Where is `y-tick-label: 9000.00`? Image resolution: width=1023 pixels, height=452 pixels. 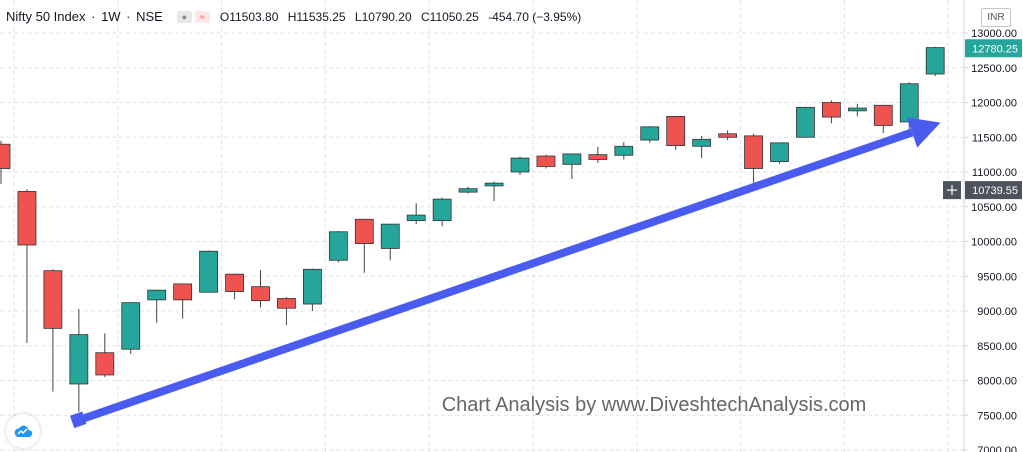 y-tick-label: 9000.00 is located at coordinates (997, 312).